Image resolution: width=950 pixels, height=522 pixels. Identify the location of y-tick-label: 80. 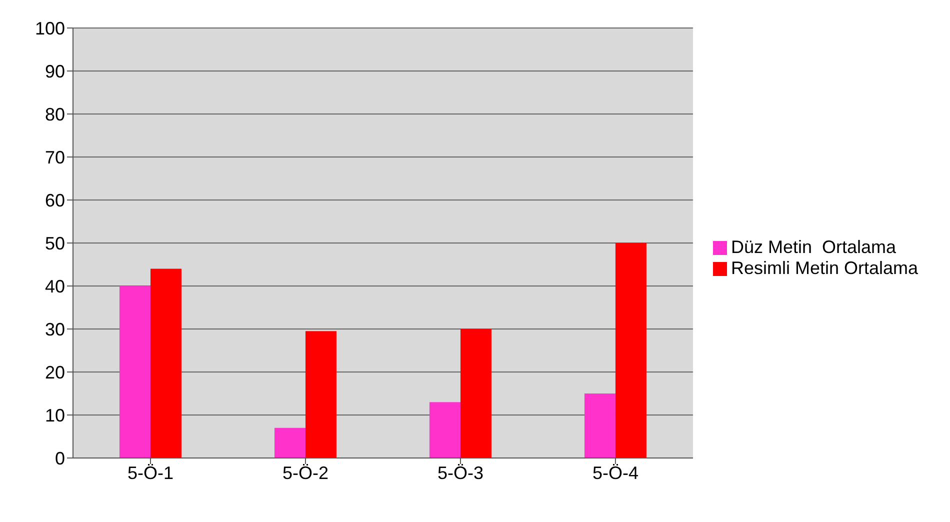
(54, 114).